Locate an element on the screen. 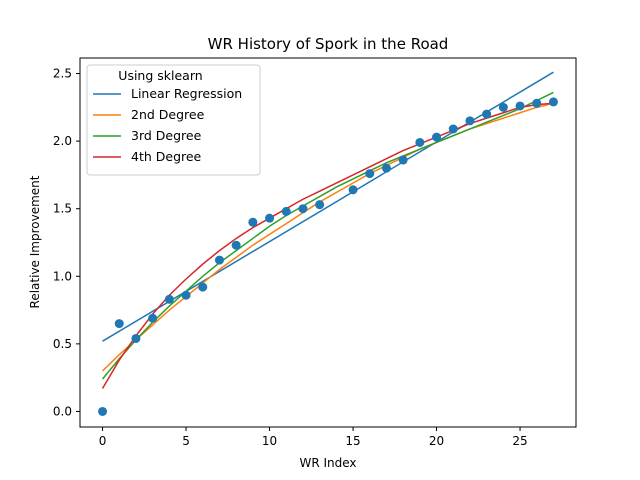 Image resolution: width=640 pixels, height=480 pixels. y-tick-label: 2.0 is located at coordinates (62, 141).